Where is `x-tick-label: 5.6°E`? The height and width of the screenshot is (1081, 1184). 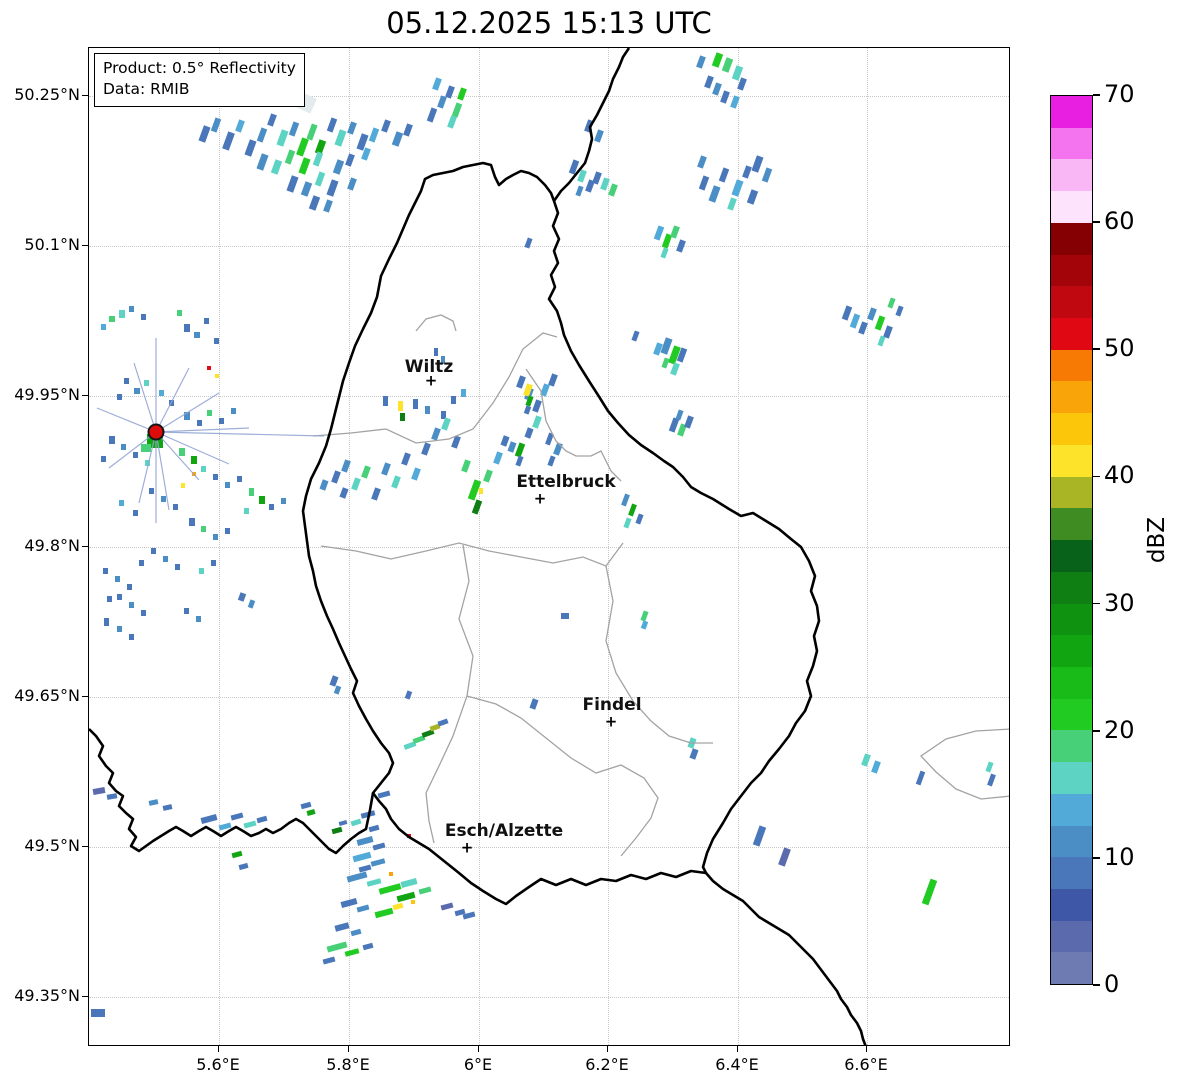
x-tick-label: 5.6°E is located at coordinates (218, 1064).